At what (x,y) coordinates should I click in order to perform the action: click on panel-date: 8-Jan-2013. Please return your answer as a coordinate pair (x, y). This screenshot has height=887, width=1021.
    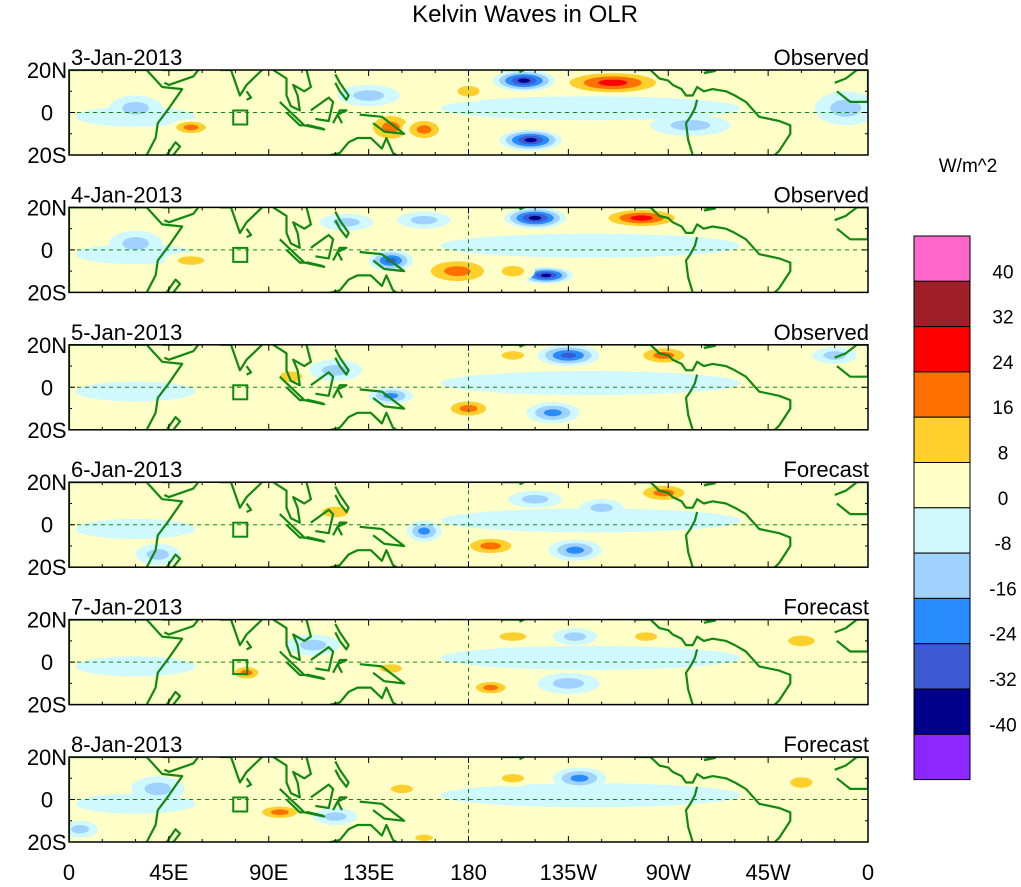
    Looking at the image, I should click on (126, 744).